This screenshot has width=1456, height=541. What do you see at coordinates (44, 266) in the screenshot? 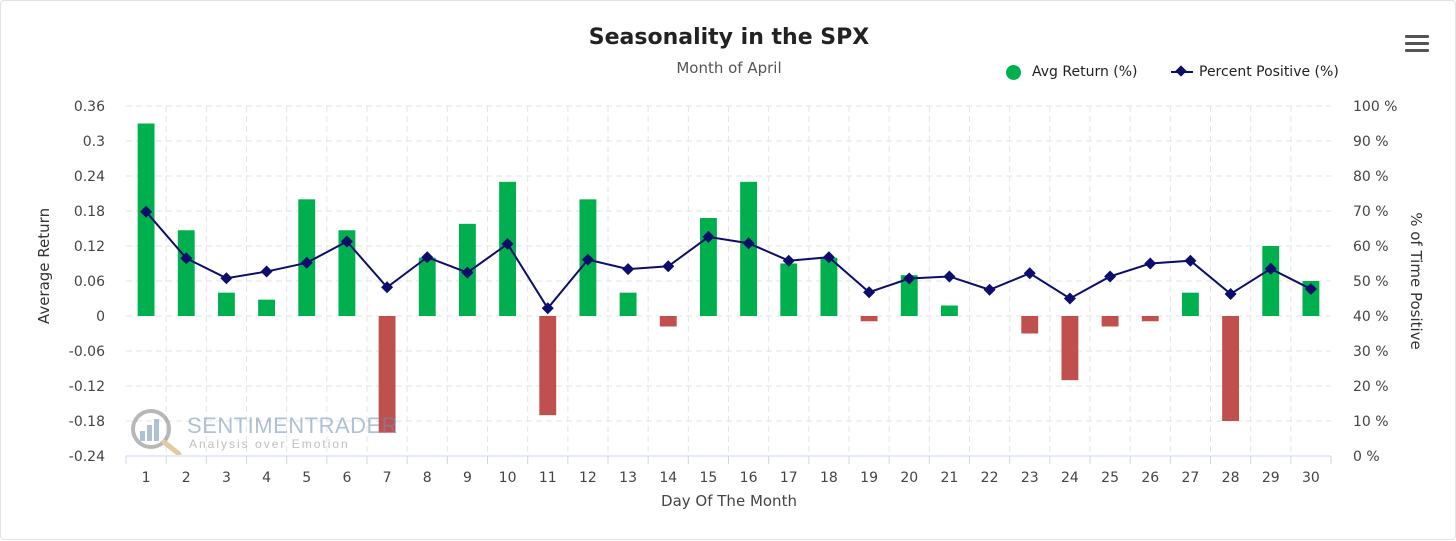
I see `y-axis-title: Average Return` at bounding box center [44, 266].